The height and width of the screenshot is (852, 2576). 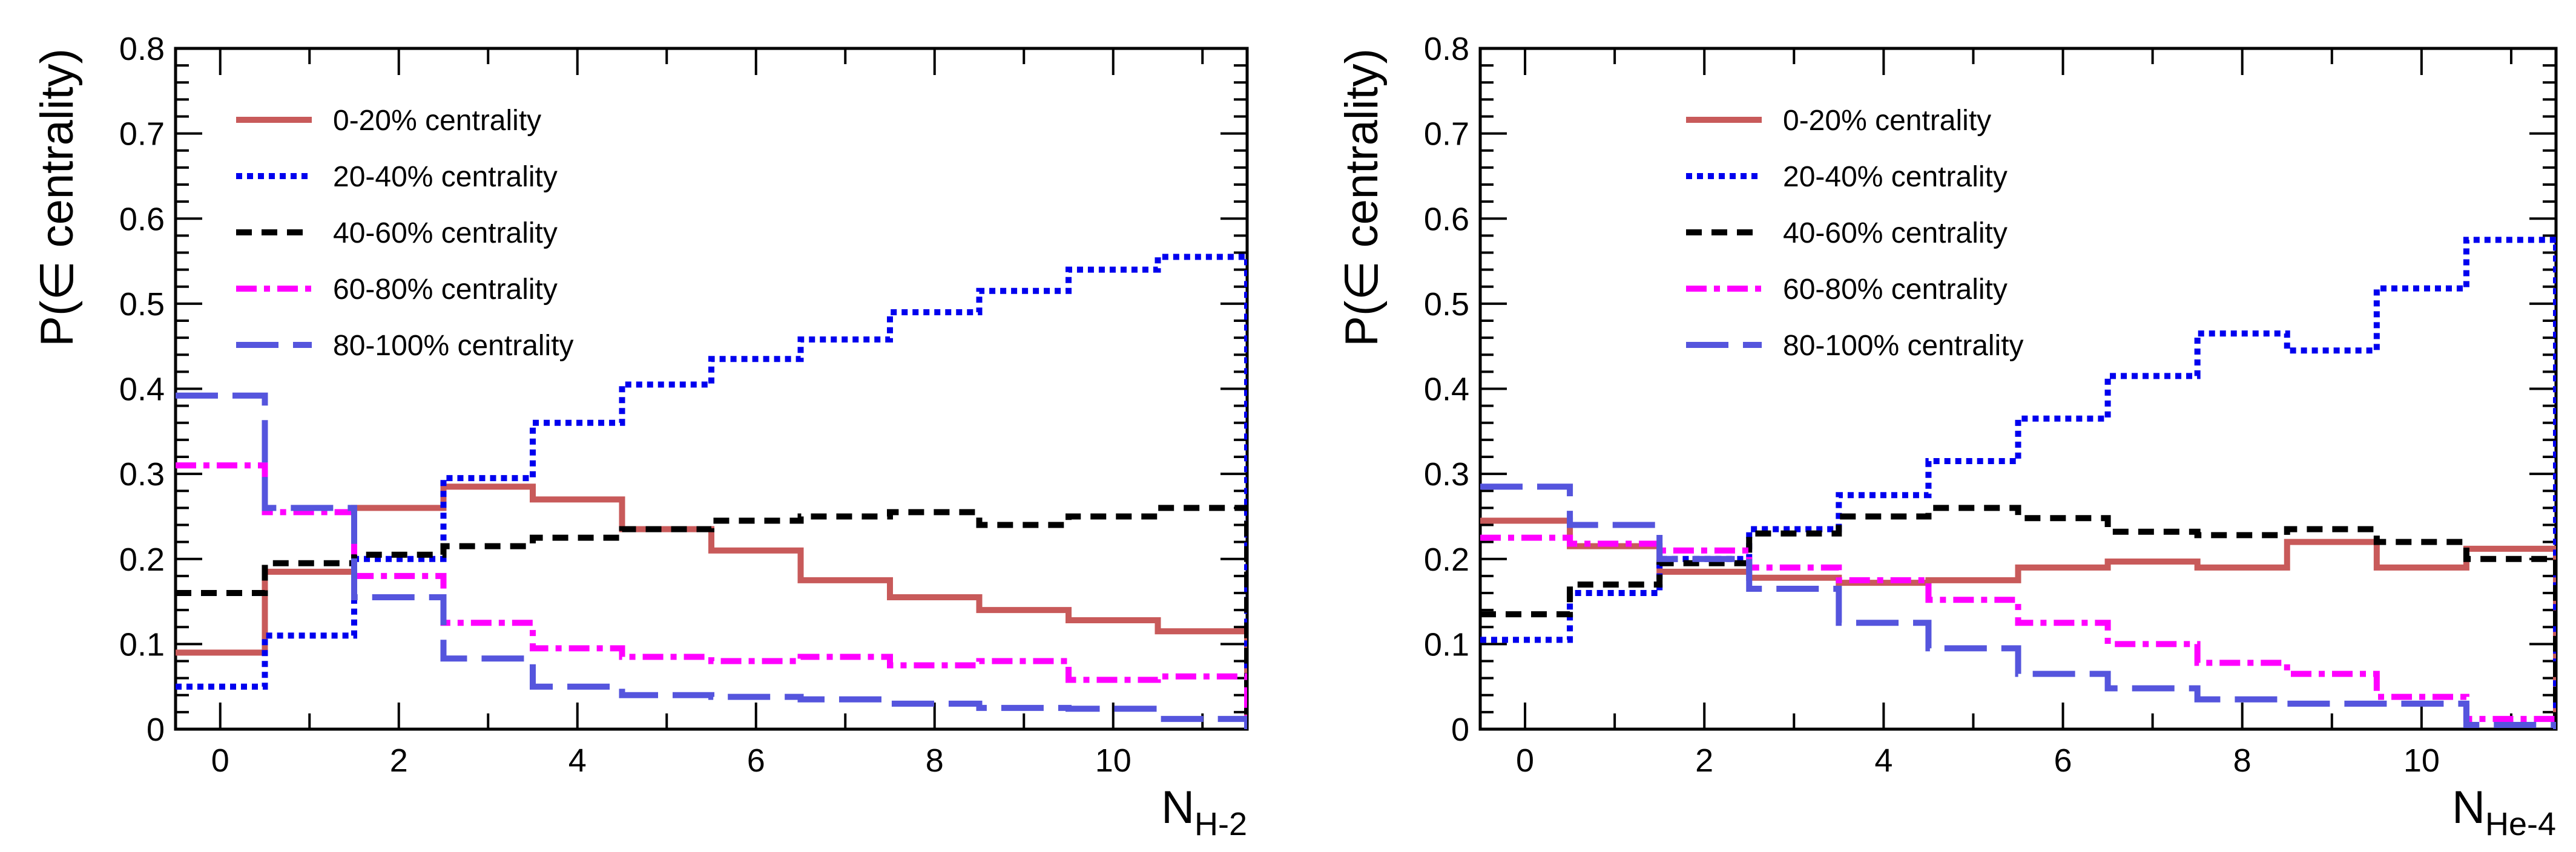 I want to click on x-axis-title-subscript: He-4, so click(x=2520, y=824).